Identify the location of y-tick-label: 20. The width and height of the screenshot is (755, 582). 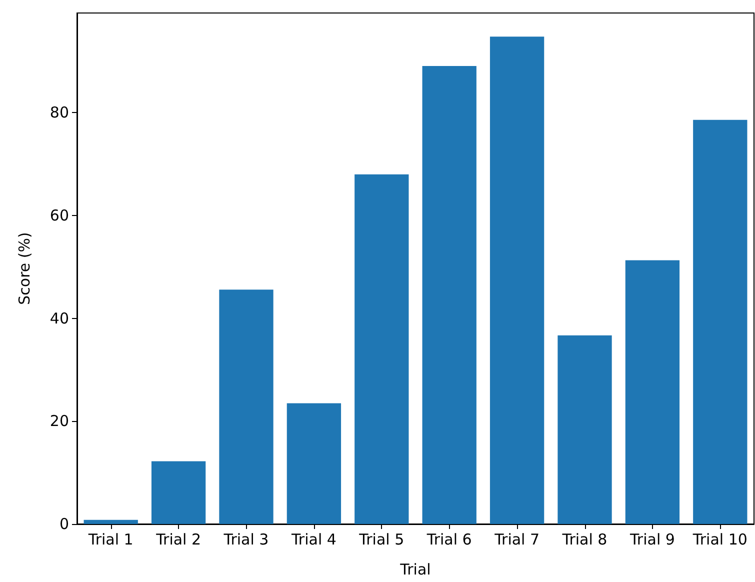
(59, 421).